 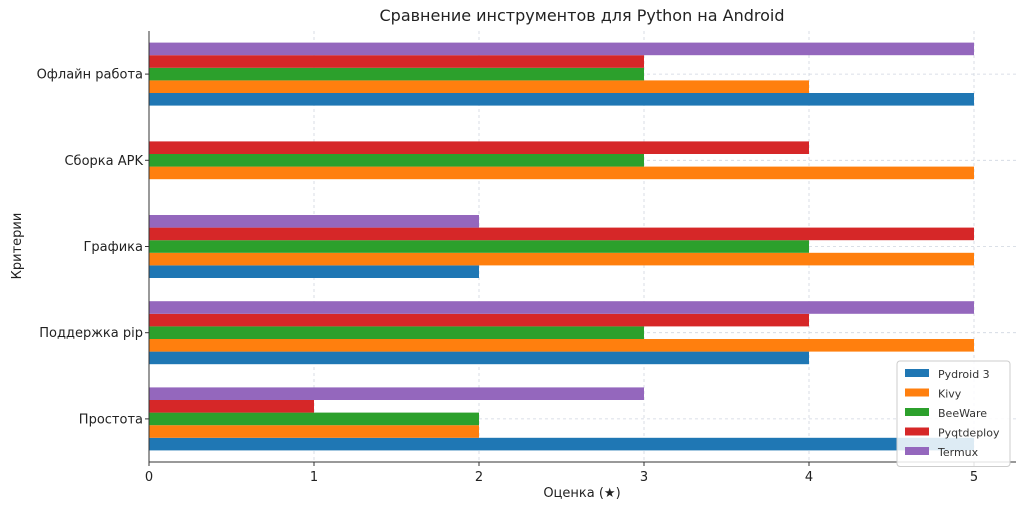 What do you see at coordinates (964, 374) in the screenshot?
I see `legend-label: Pydroid 3` at bounding box center [964, 374].